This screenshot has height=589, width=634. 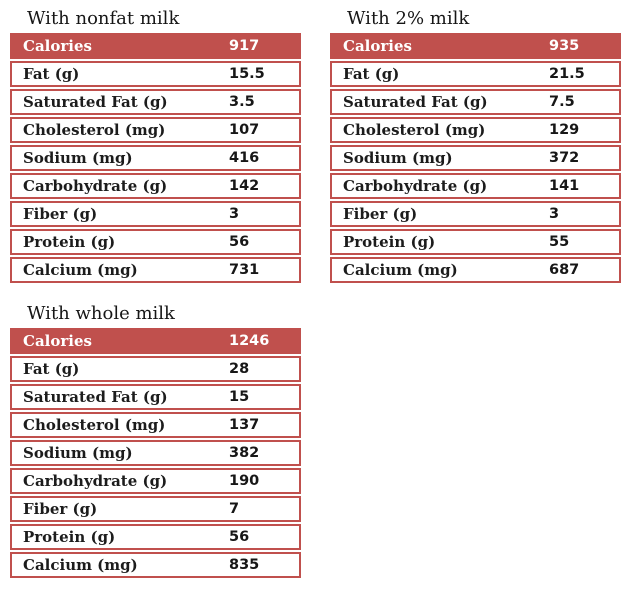 I want to click on table-title: With whole milk, so click(x=101, y=313).